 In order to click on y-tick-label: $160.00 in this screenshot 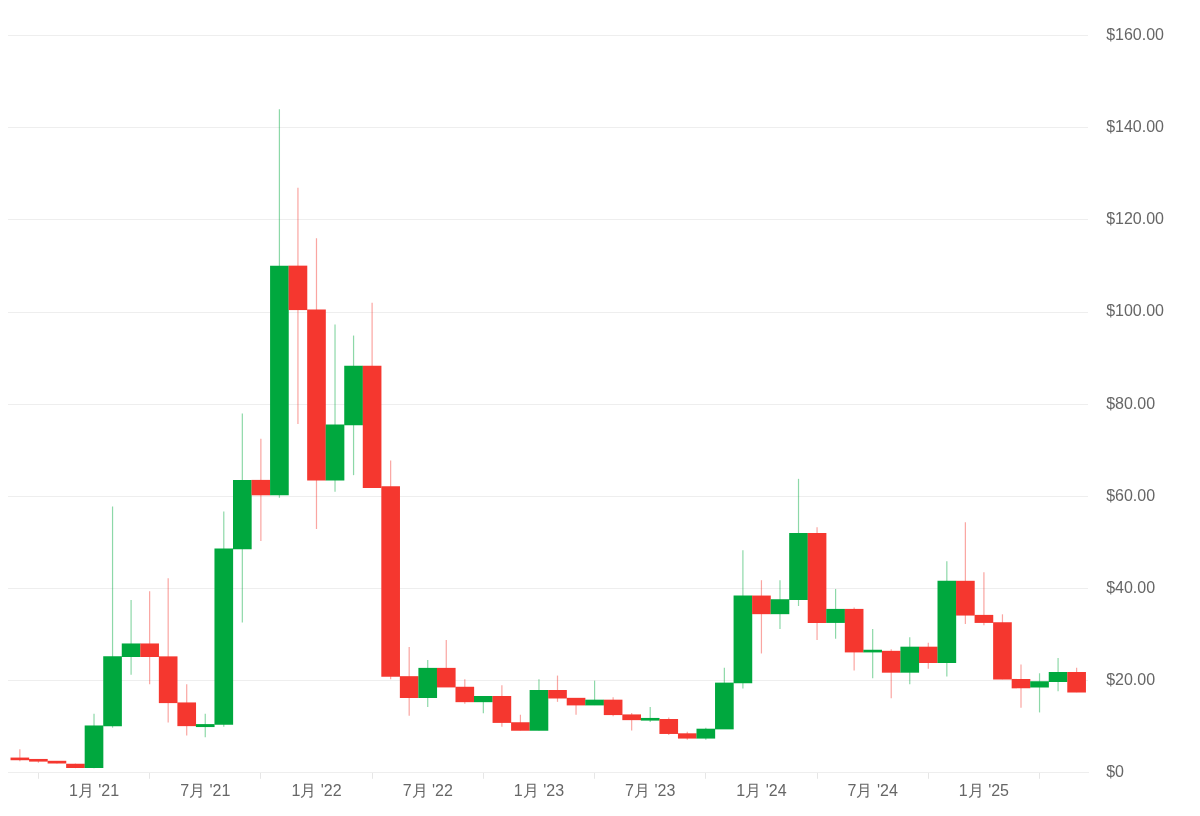, I will do `click(1135, 35)`.